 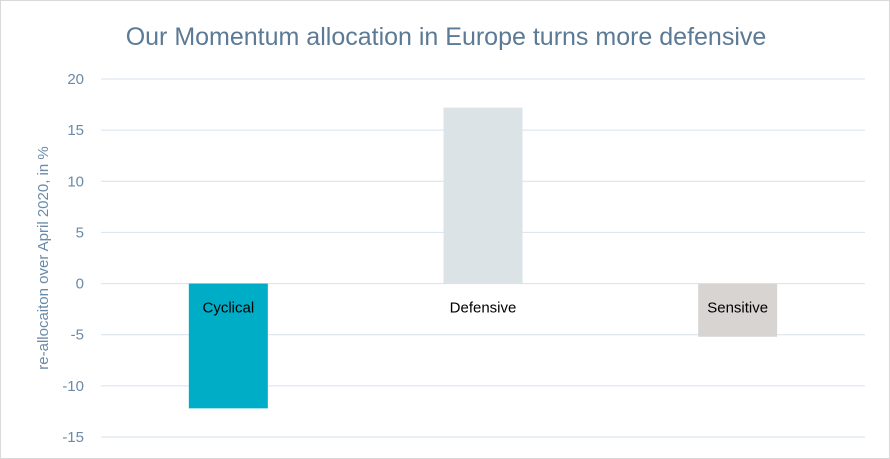 I want to click on category-label: Cyclical, so click(x=228, y=308).